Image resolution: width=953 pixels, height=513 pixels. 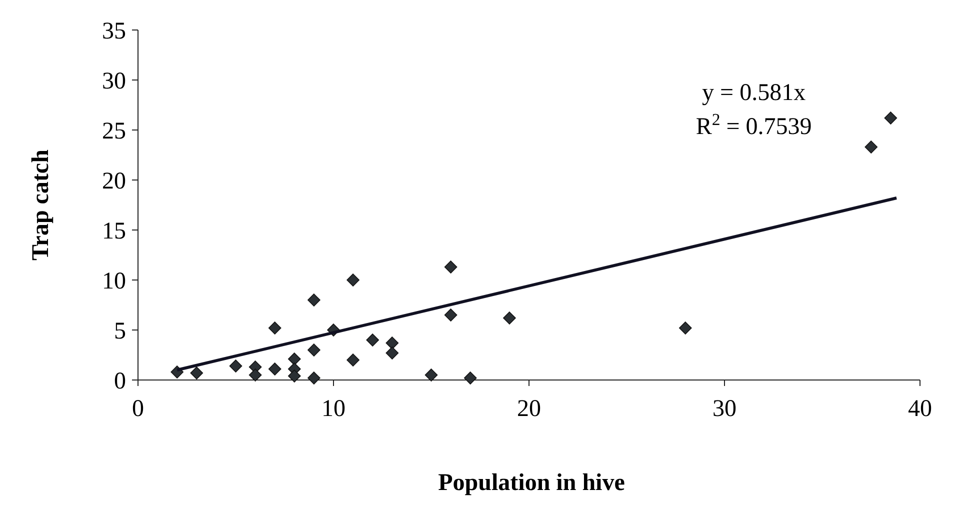 I want to click on x-tick-label: 40, so click(x=920, y=409).